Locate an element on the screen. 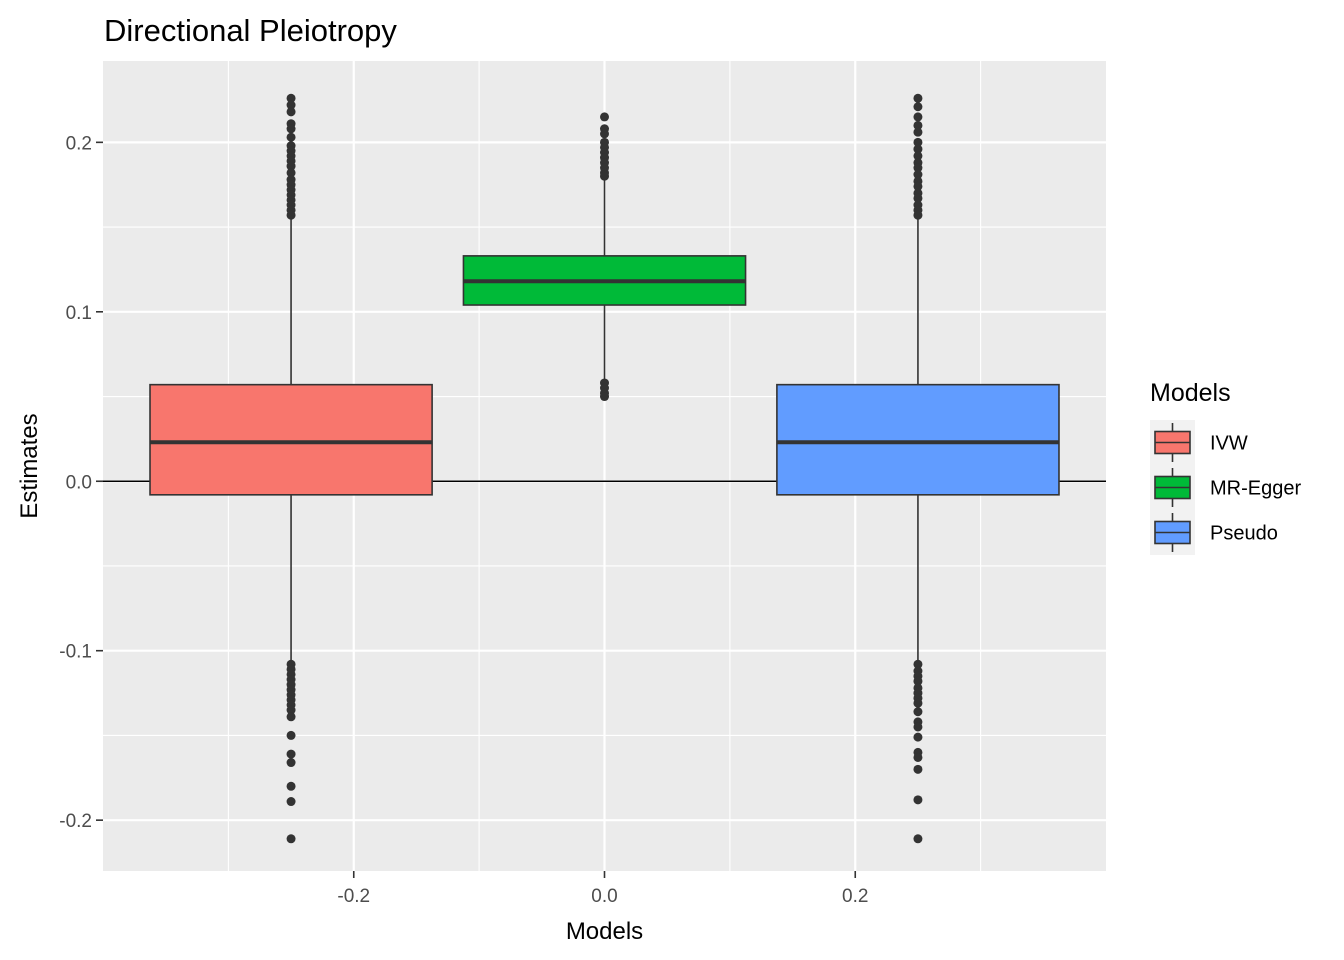  chart-title: Directional Pleiotropy is located at coordinates (250, 30).